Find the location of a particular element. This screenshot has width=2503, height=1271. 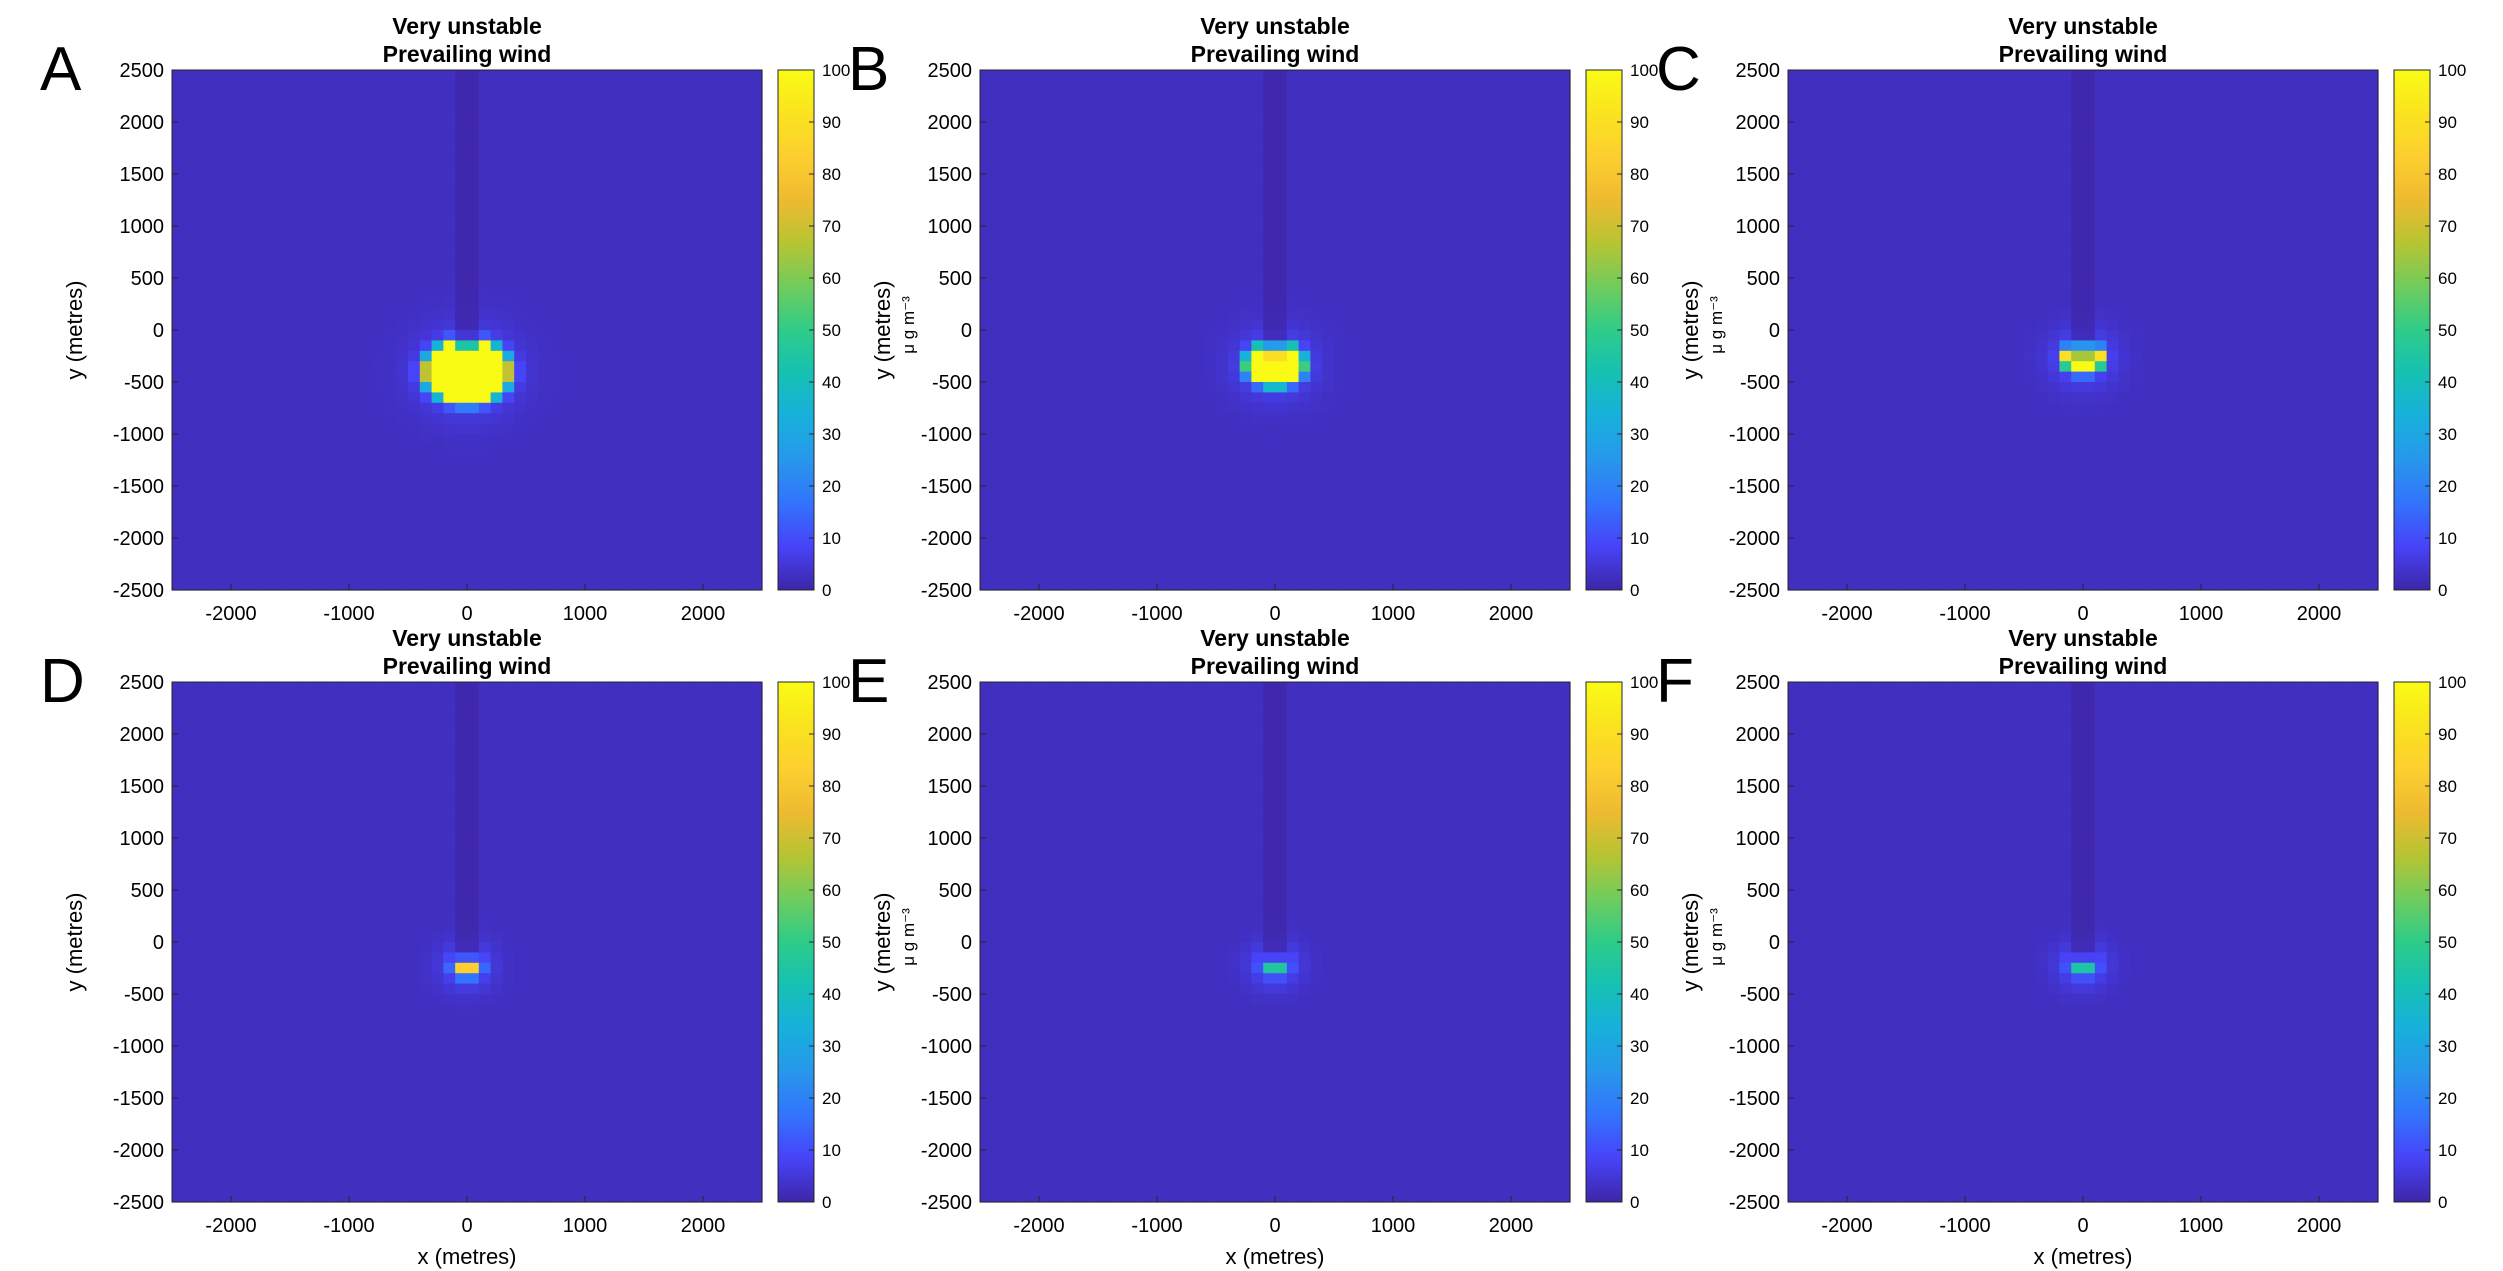

colorbar-tick-label: 0 is located at coordinates (826, 590).